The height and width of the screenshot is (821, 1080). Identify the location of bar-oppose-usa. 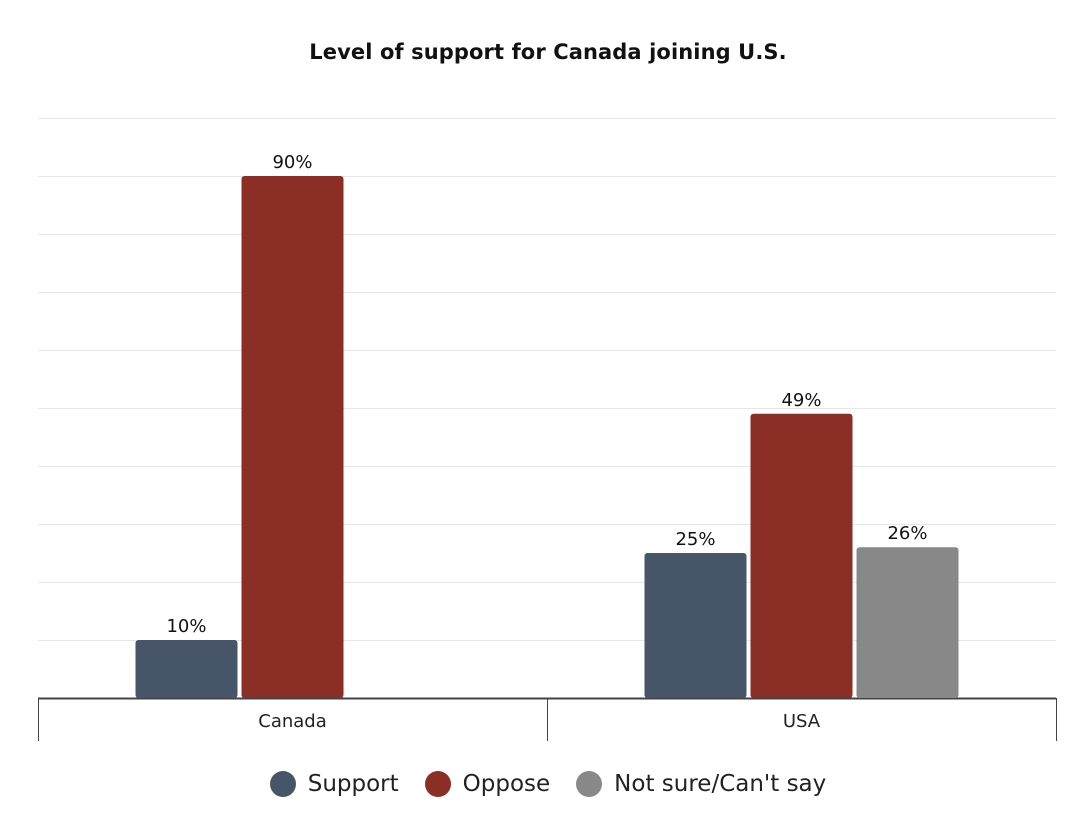
(801, 555).